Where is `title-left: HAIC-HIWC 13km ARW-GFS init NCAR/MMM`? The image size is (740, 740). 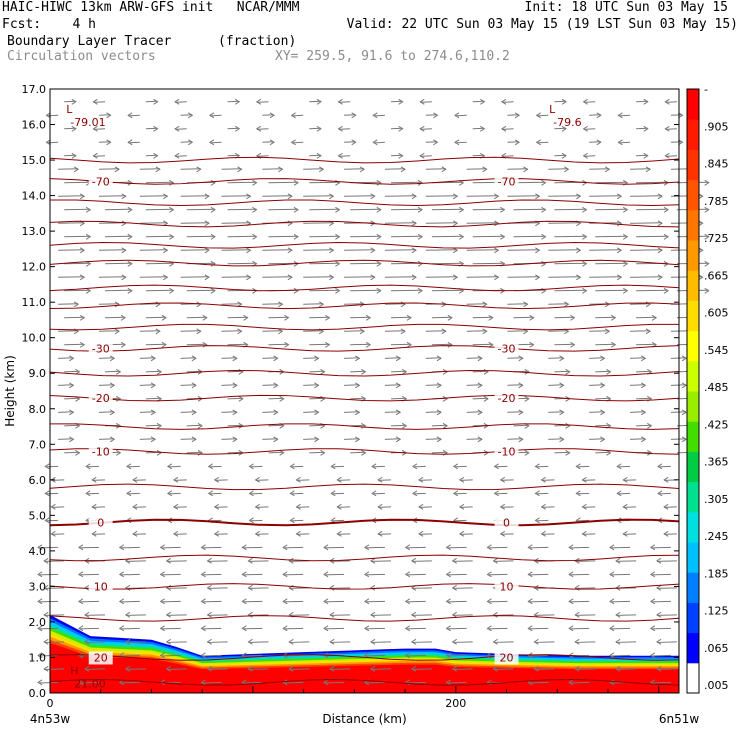 title-left: HAIC-HIWC 13km ARW-GFS init NCAR/MMM is located at coordinates (151, 7).